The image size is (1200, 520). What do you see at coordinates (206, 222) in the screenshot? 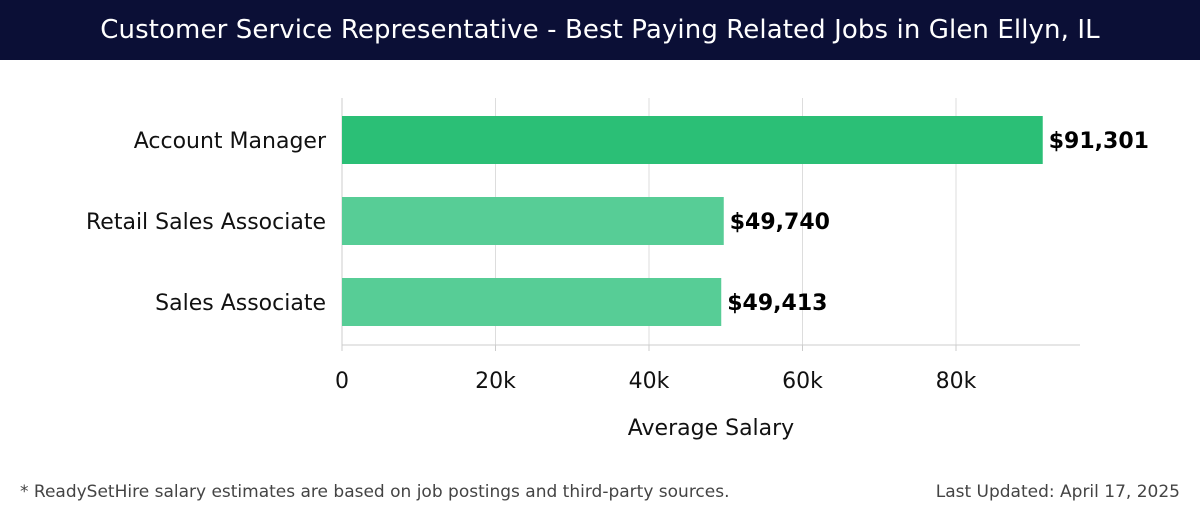
I see `category-label: Retail Sales Associate` at bounding box center [206, 222].